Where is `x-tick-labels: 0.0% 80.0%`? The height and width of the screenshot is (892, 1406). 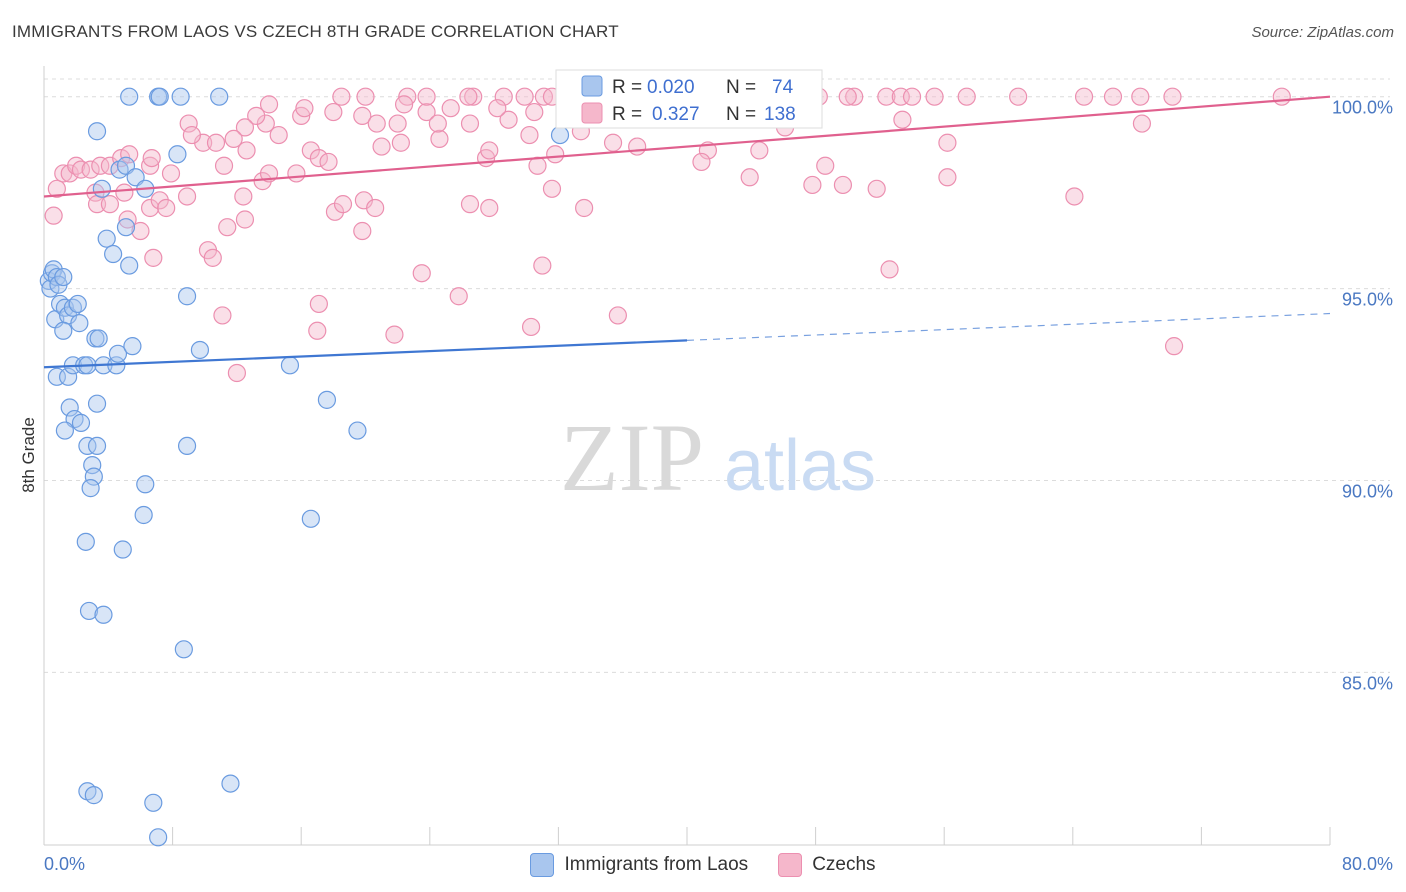 x-tick-labels: 0.0% 80.0% is located at coordinates (718, 864).